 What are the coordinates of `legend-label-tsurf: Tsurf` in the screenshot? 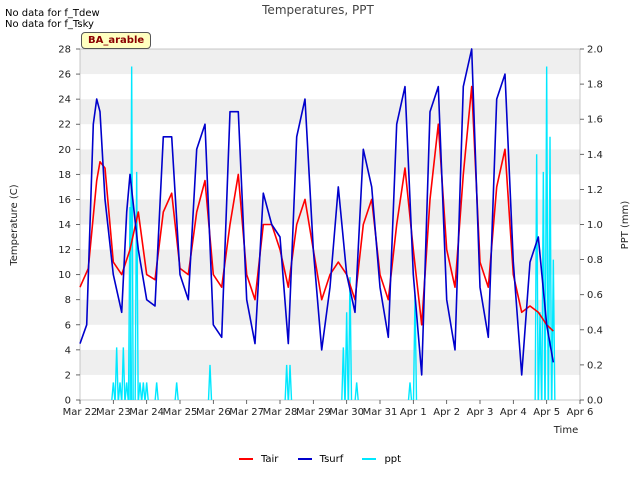 It's located at (331, 459).